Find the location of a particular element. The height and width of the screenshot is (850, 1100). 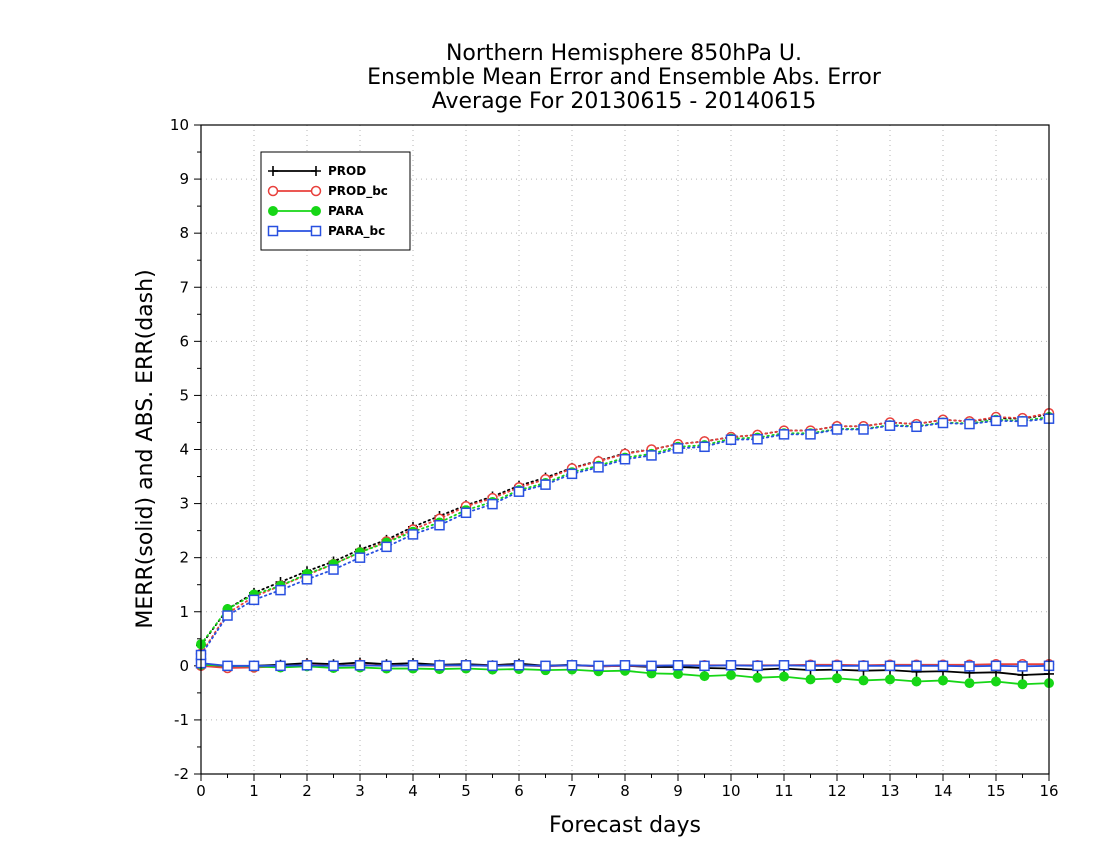

y-tick-label: 0 is located at coordinates (184, 666).